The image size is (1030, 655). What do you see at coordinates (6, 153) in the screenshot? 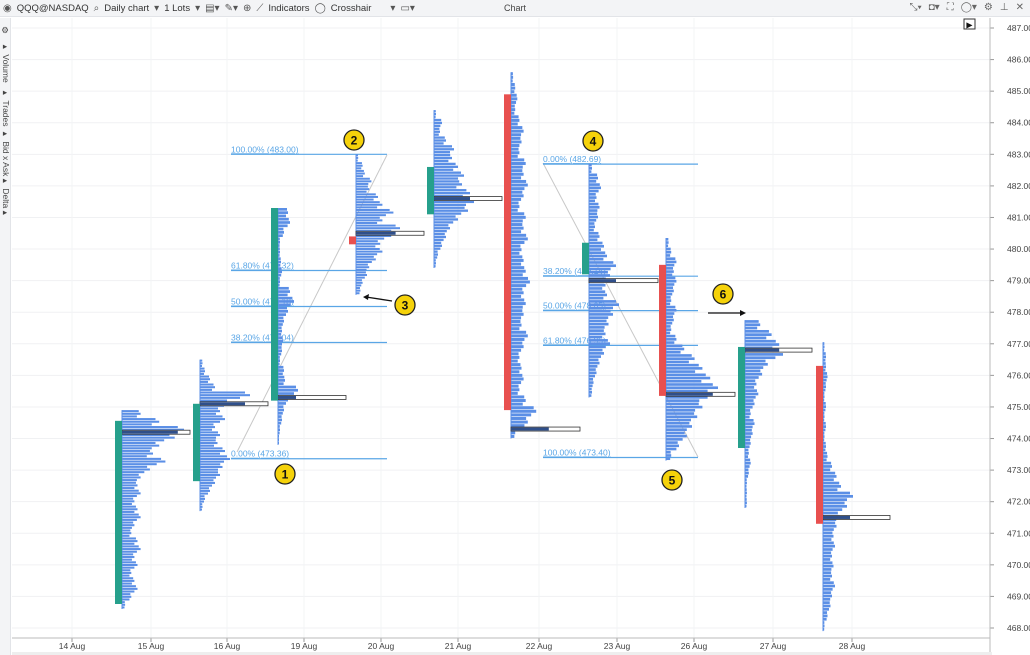
I see `sidebar-item-bid-ask: ▸ Bid x Ask` at bounding box center [6, 153].